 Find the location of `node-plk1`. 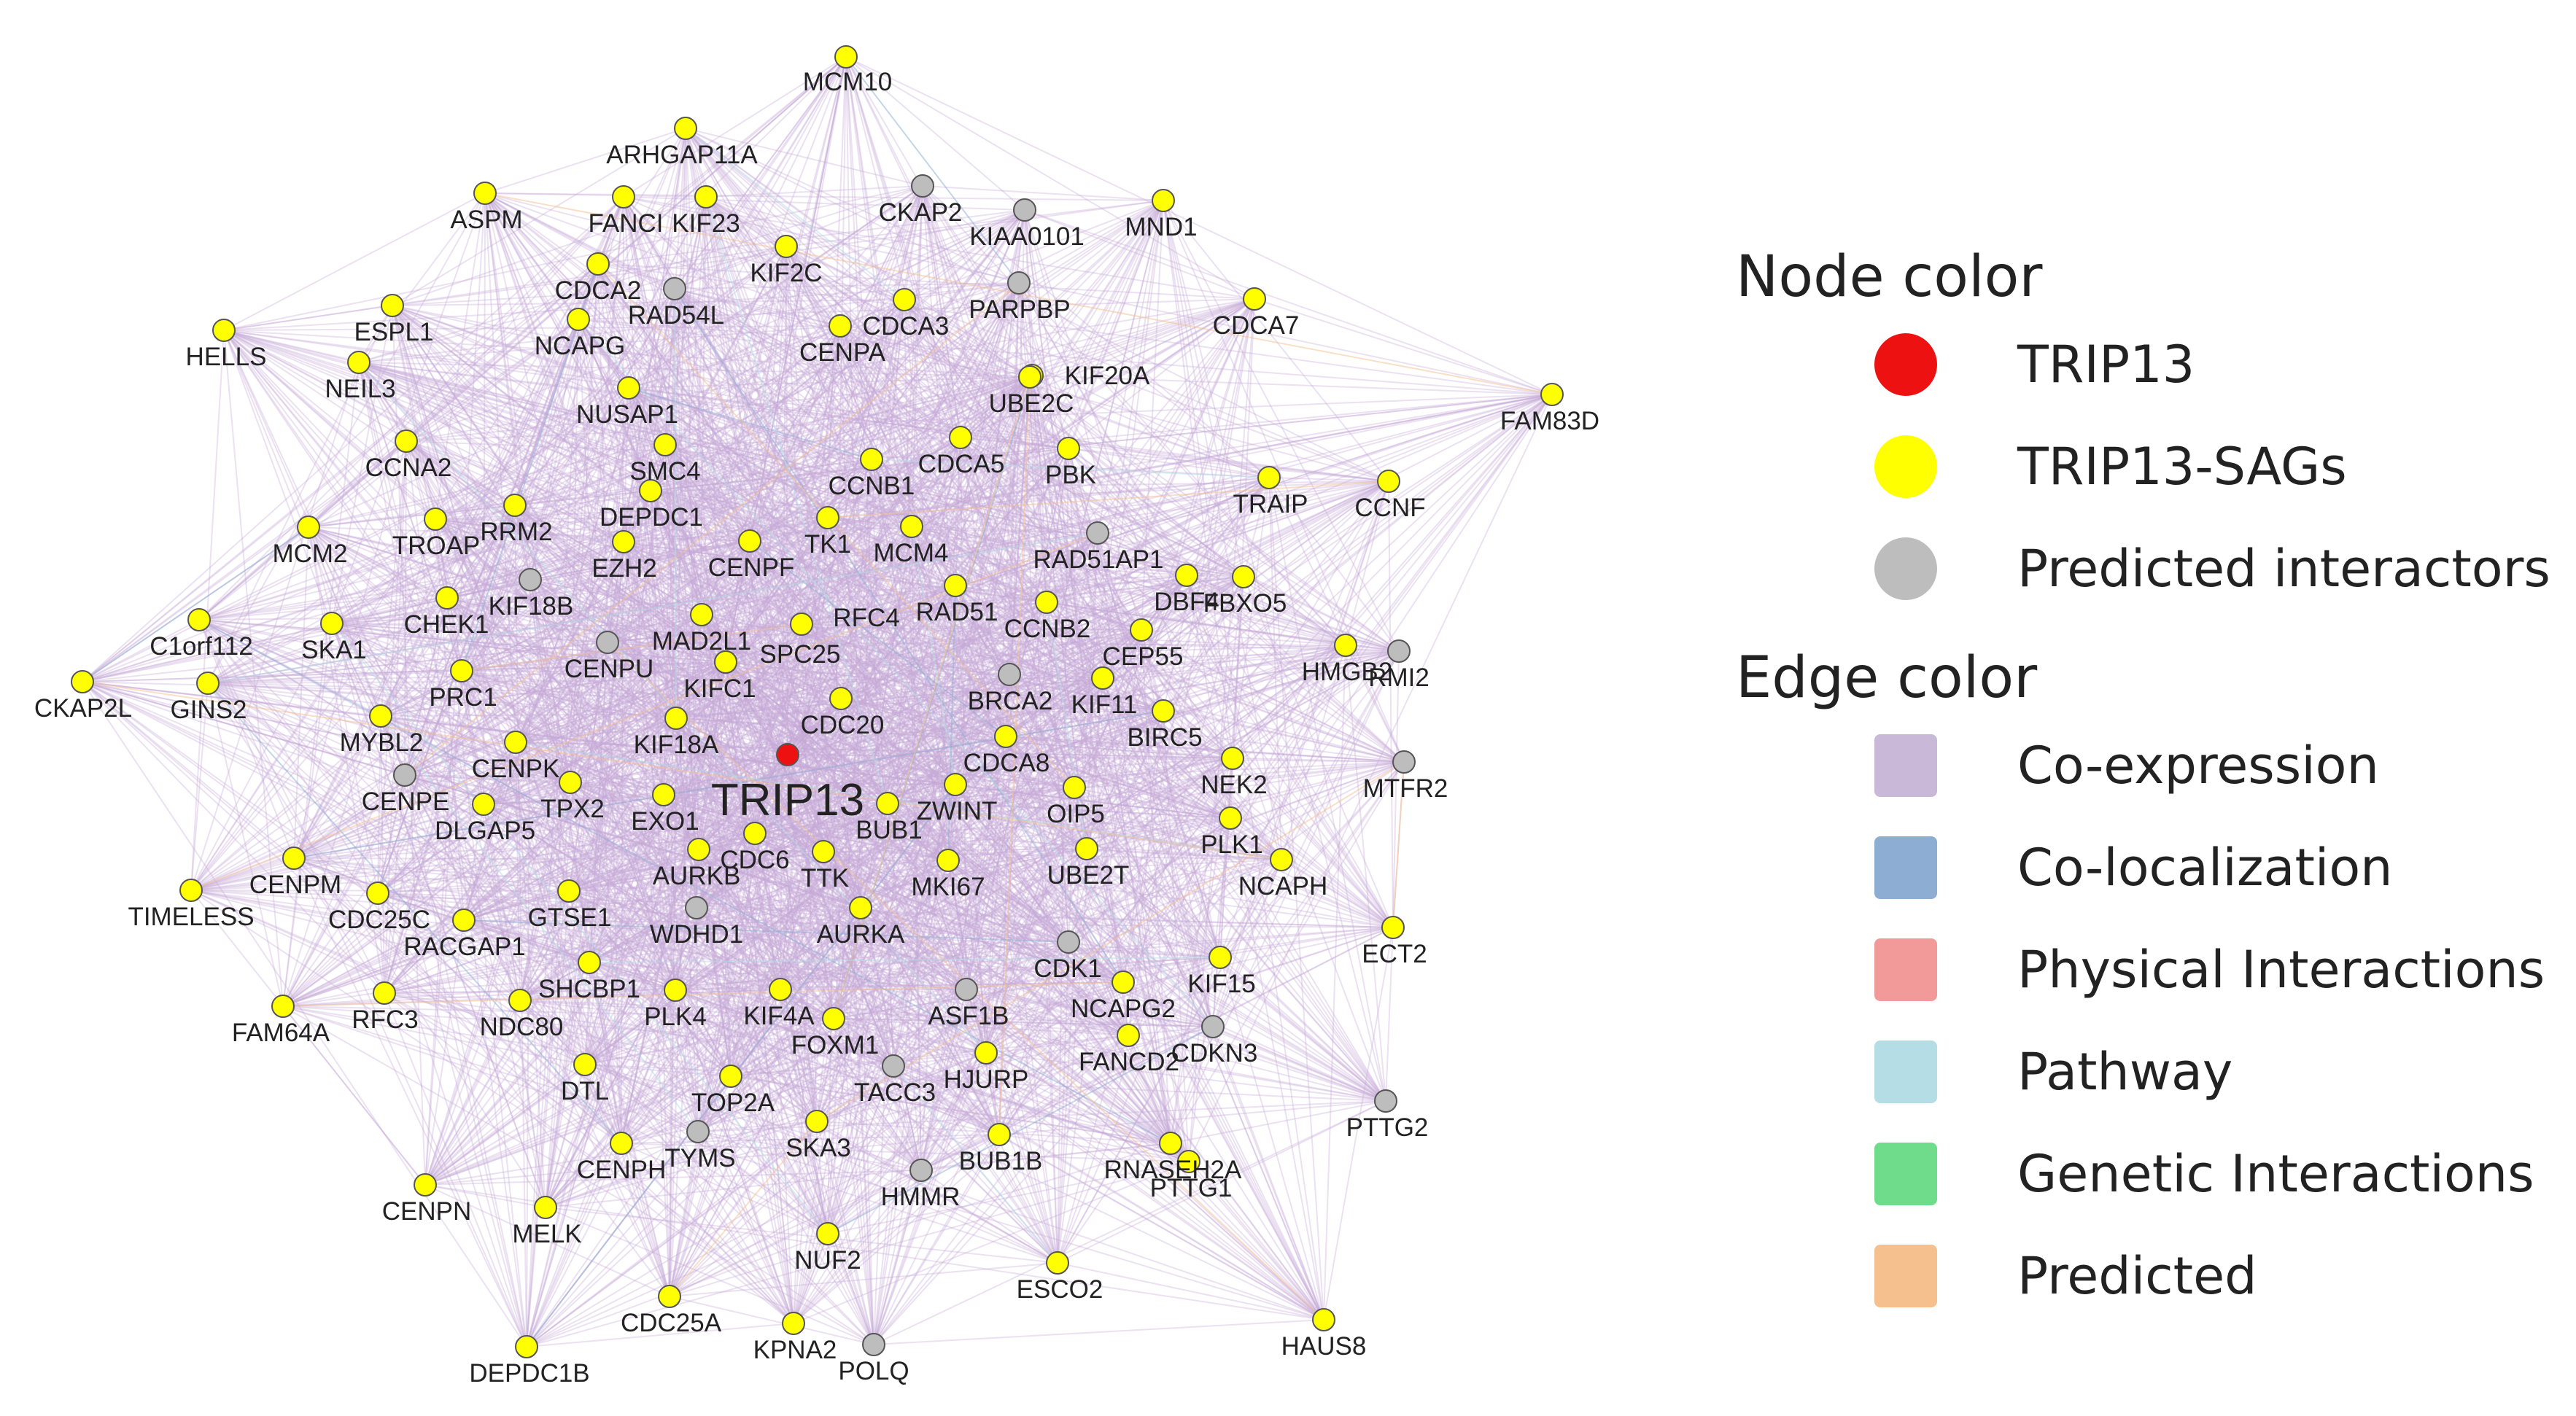

node-plk1 is located at coordinates (1231, 818).